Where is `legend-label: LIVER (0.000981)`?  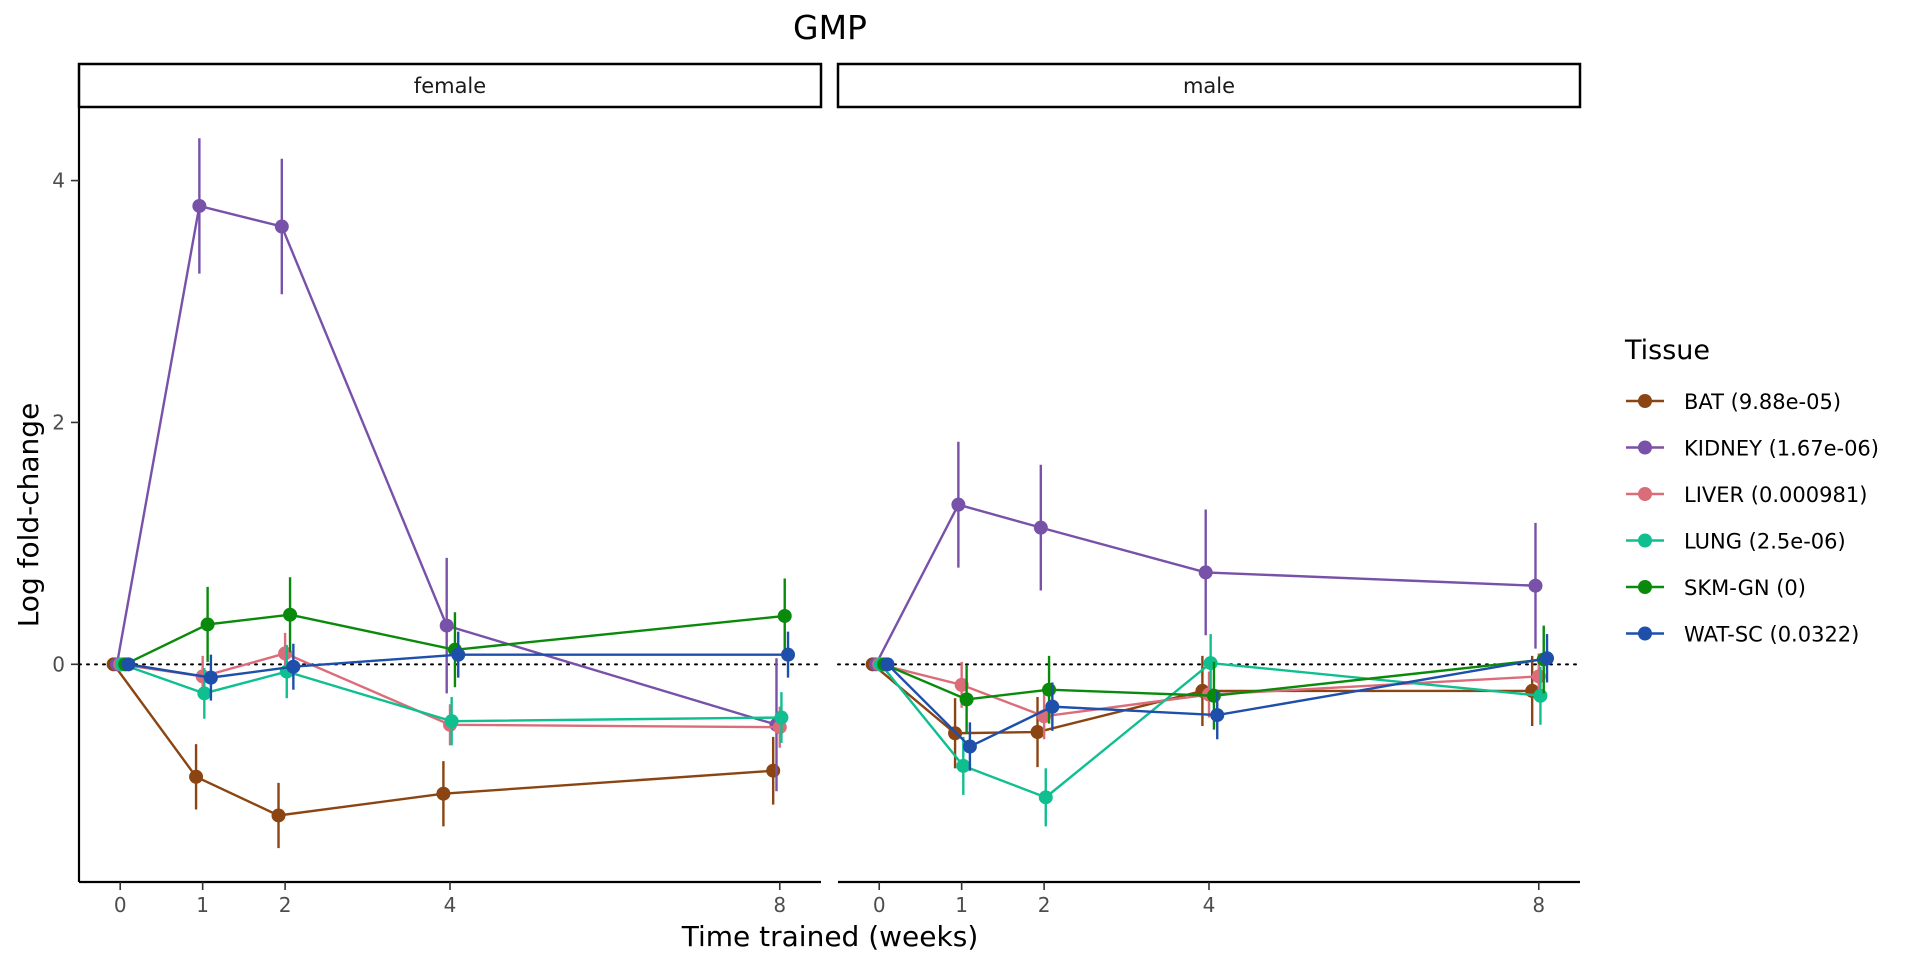
legend-label: LIVER (0.000981) is located at coordinates (1775, 495).